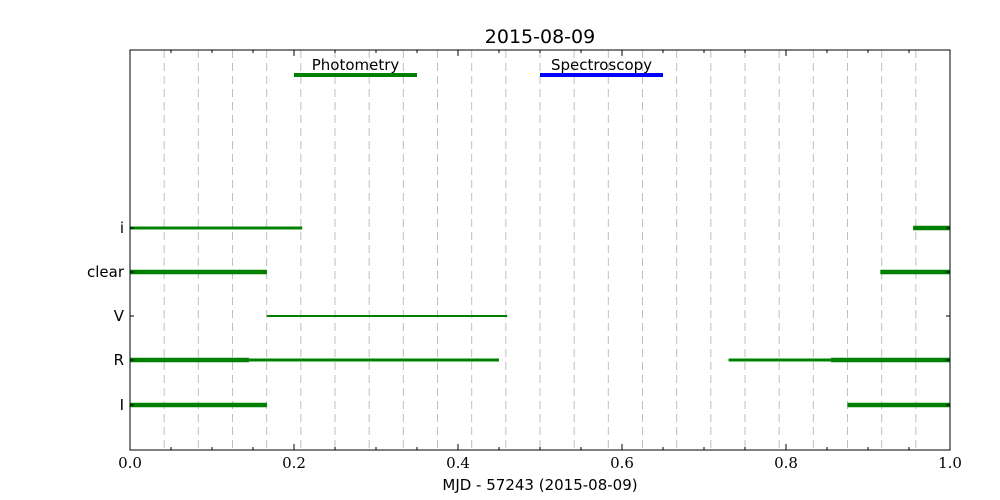  I want to click on legend-label-photometry: Photometry, so click(356, 65).